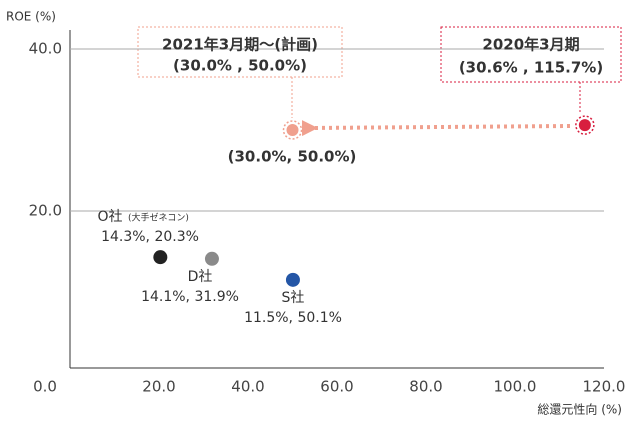 The image size is (628, 423). What do you see at coordinates (200, 277) in the screenshot?
I see `series-label: D社` at bounding box center [200, 277].